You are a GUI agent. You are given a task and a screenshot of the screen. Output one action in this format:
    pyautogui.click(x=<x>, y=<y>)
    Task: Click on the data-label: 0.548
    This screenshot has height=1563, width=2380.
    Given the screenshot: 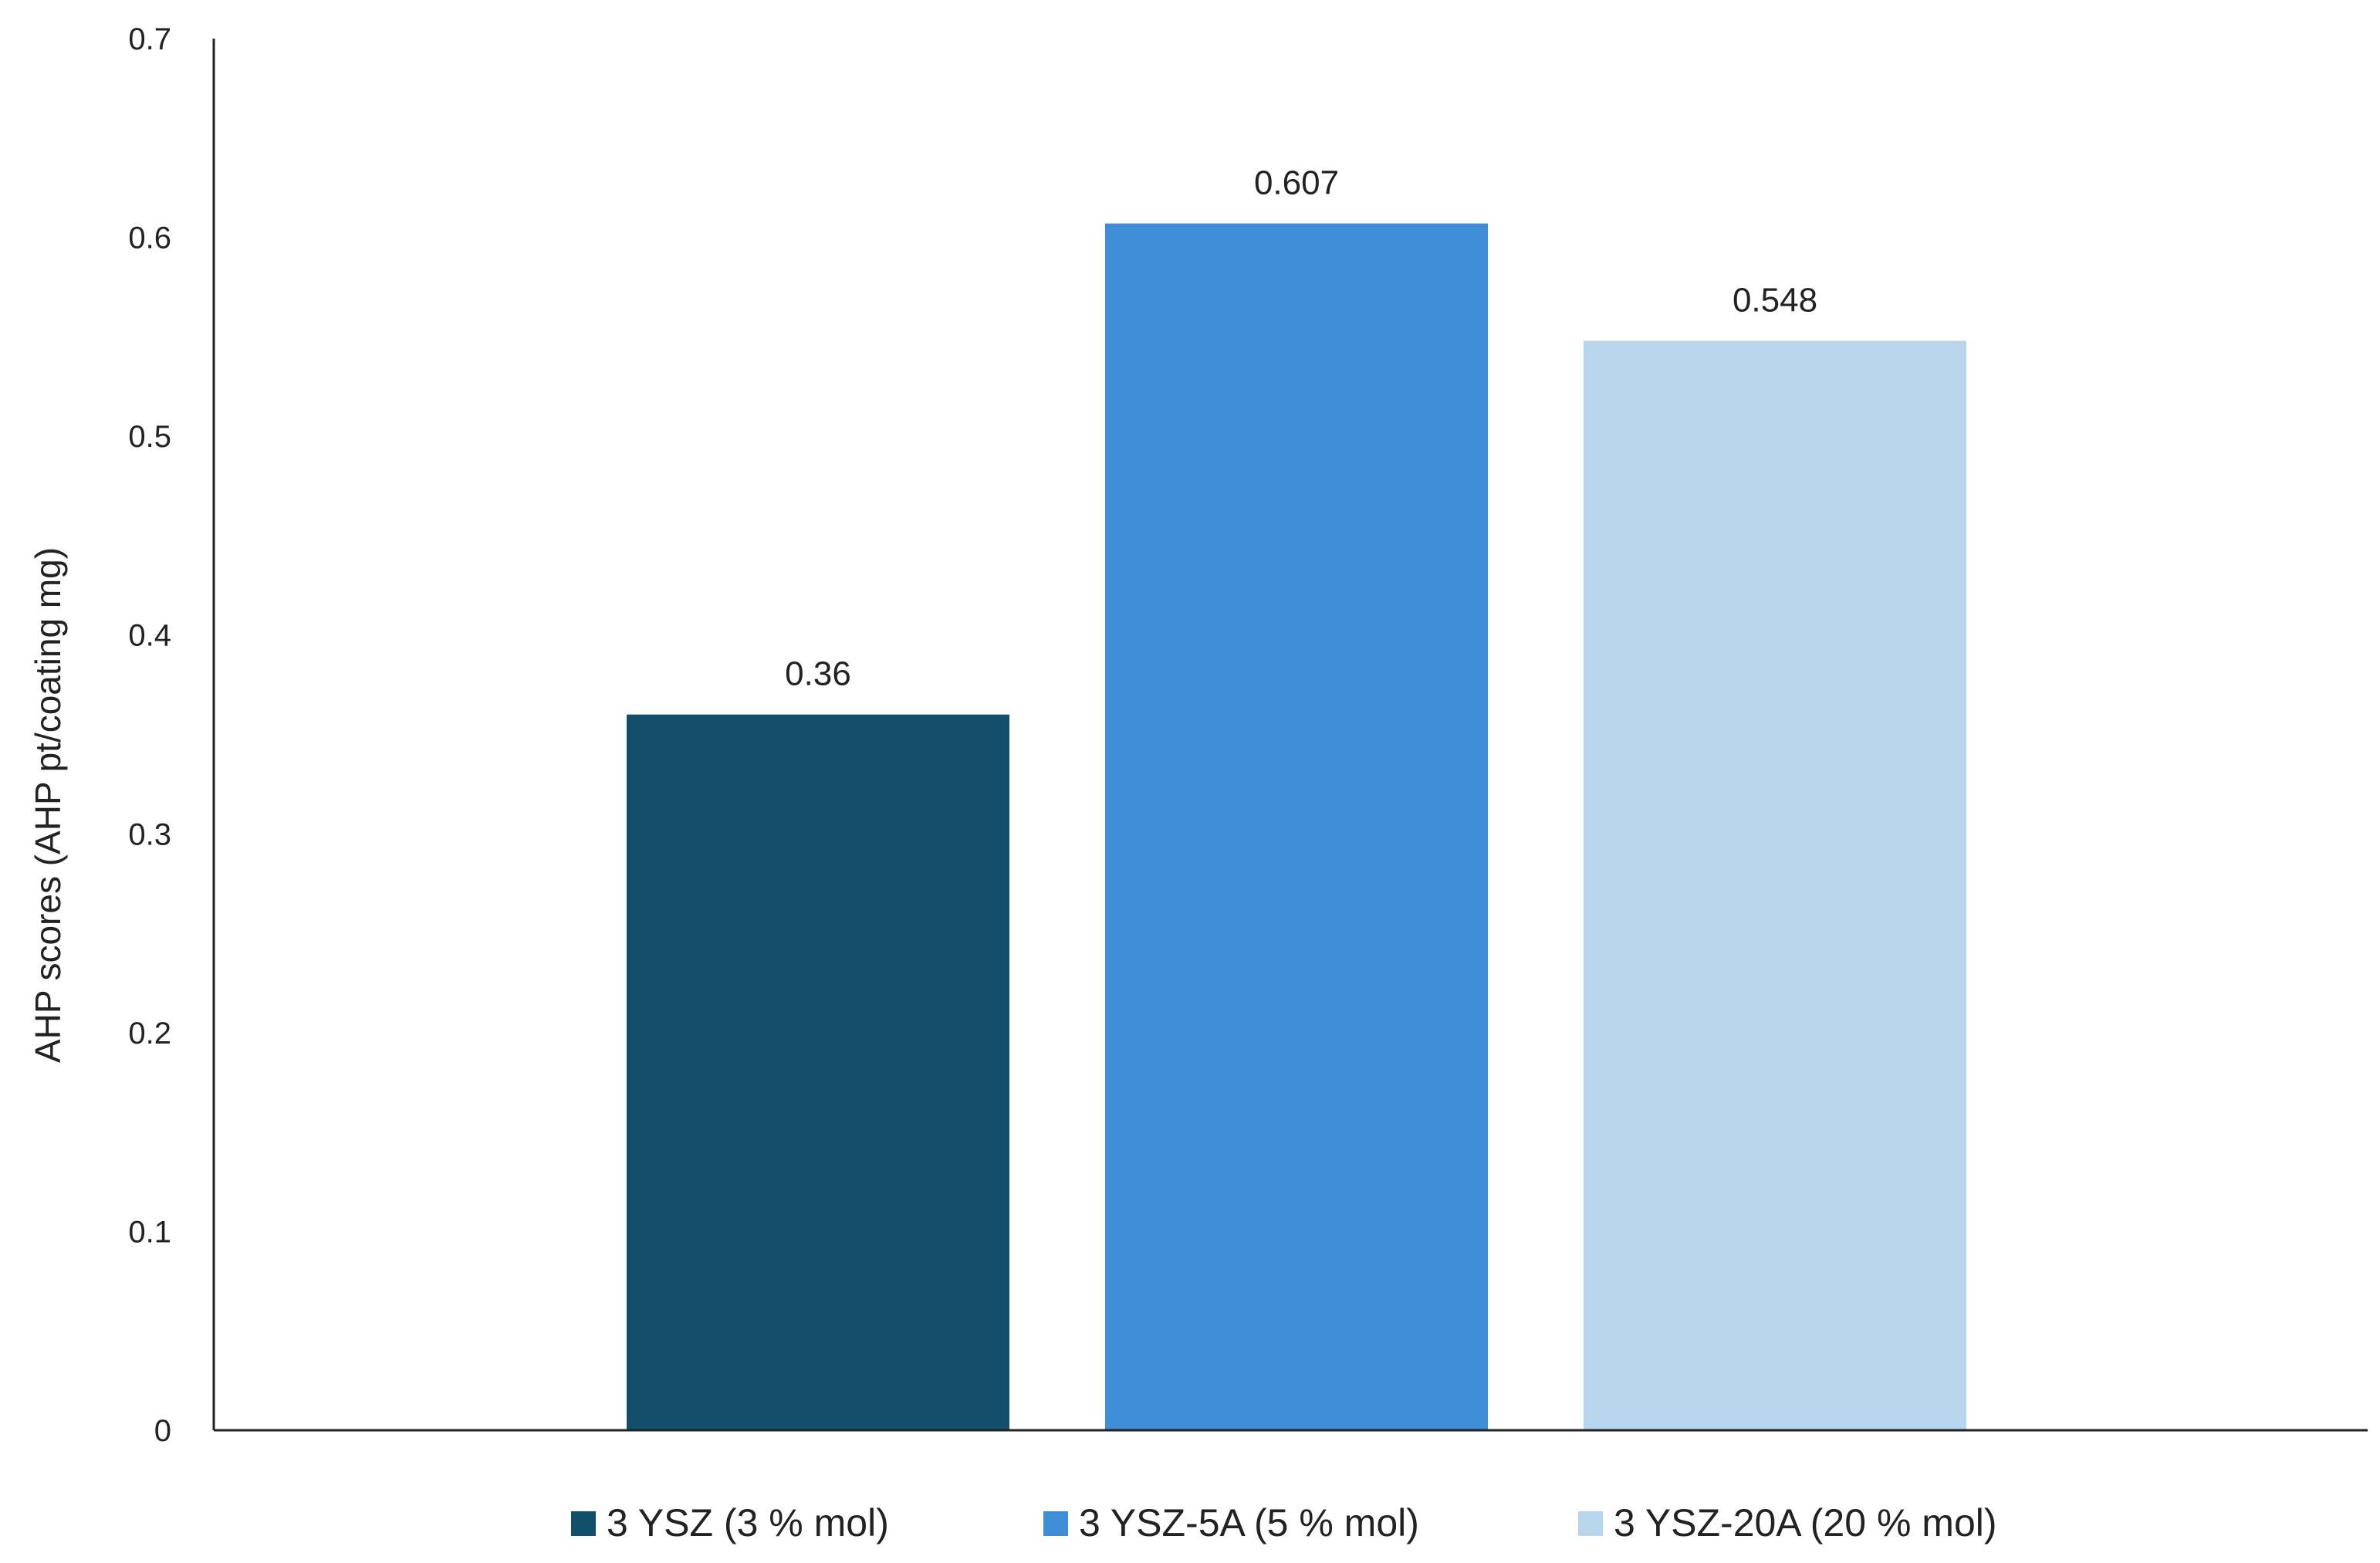 What is the action you would take?
    pyautogui.click(x=1775, y=301)
    